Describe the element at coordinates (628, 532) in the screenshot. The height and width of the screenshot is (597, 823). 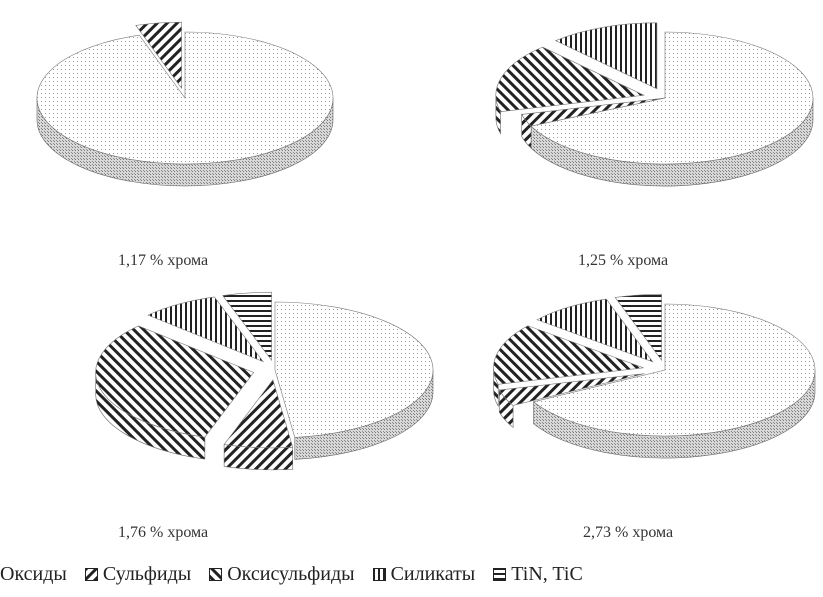
I see `chart-caption-4: 2,73 % хрома` at that location.